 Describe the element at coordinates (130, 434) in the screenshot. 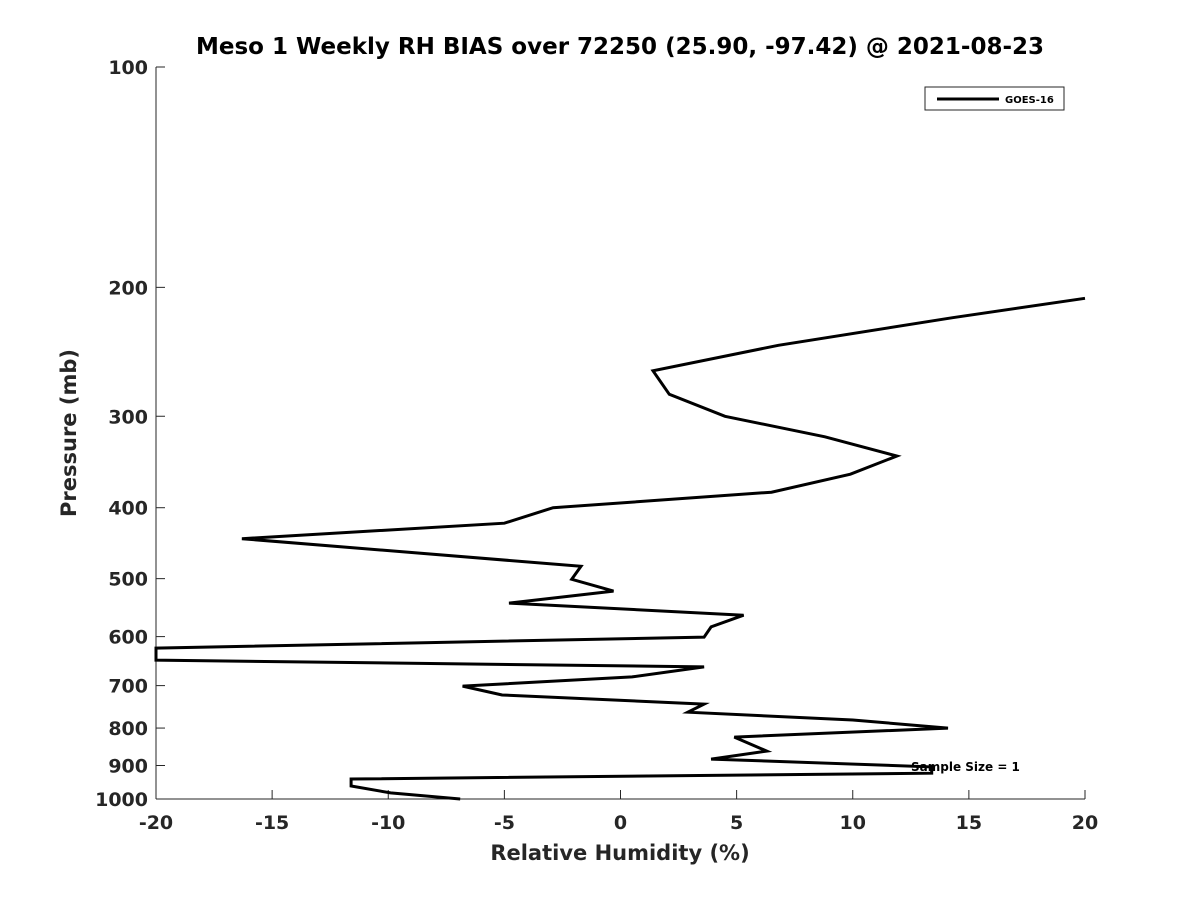

I see `y-ticks: 100 200 300 400 500 600 700 800 900 1000` at that location.